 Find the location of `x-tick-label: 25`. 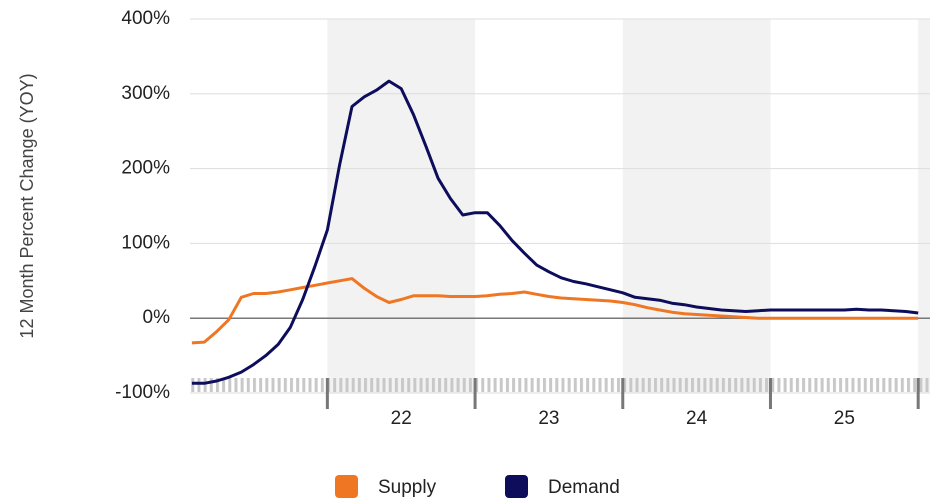

x-tick-label: 25 is located at coordinates (844, 418).